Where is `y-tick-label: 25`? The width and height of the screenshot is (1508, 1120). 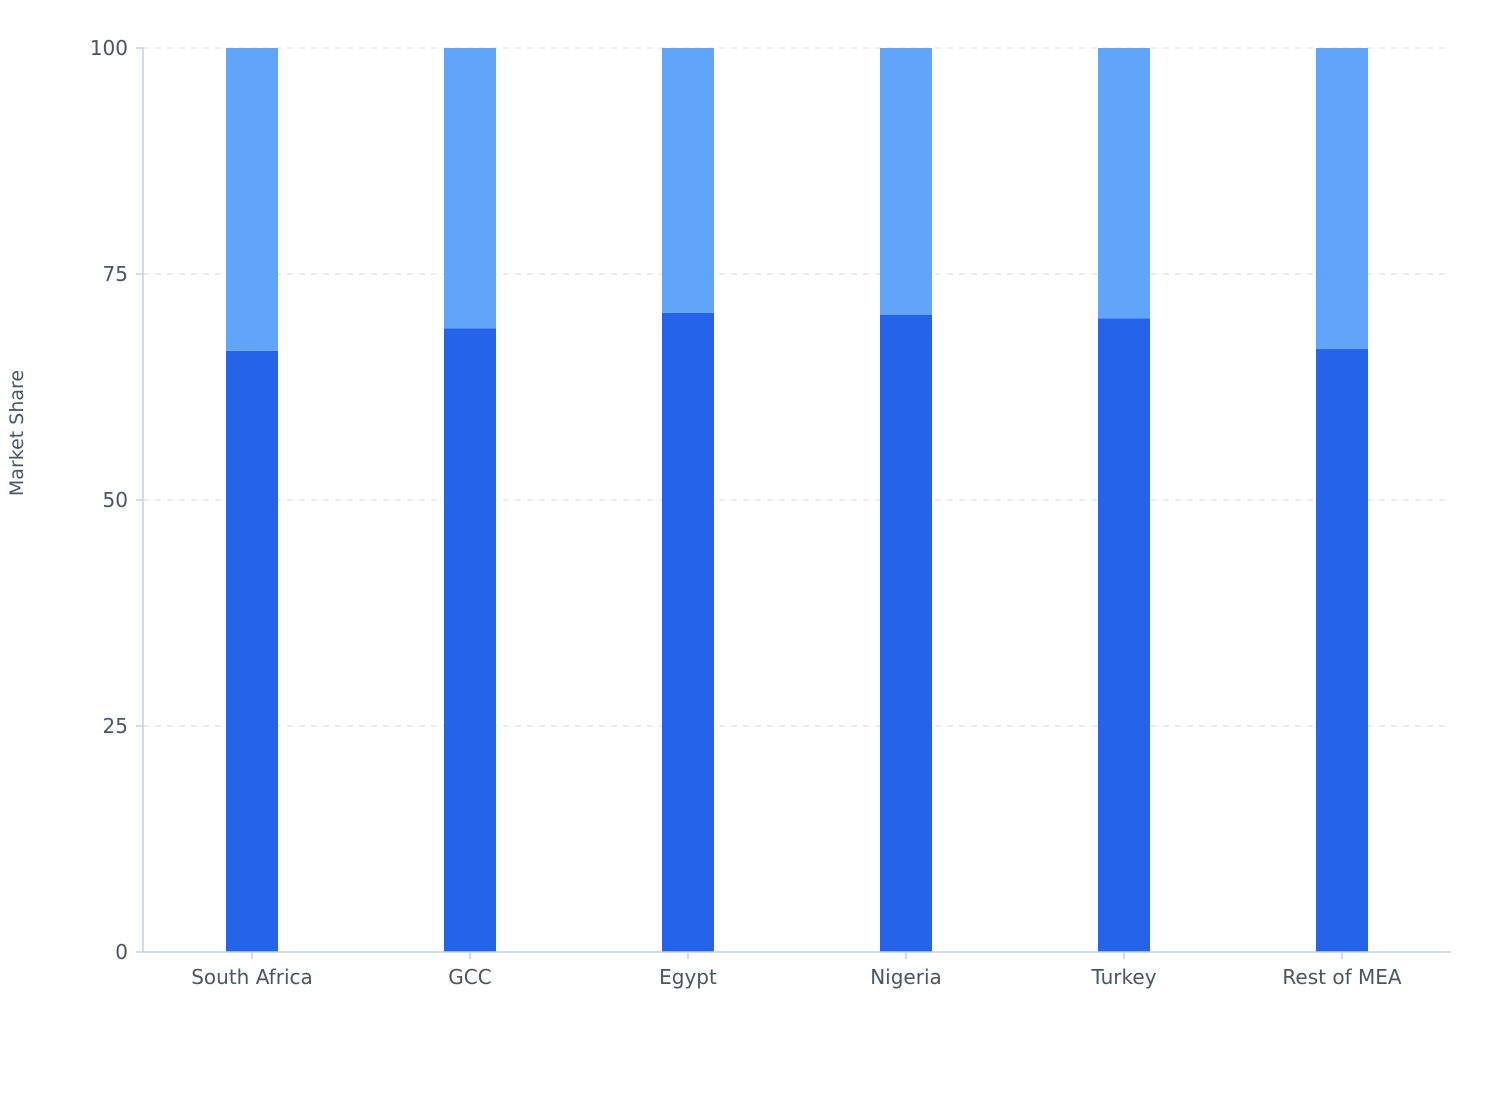 y-tick-label: 25 is located at coordinates (115, 726).